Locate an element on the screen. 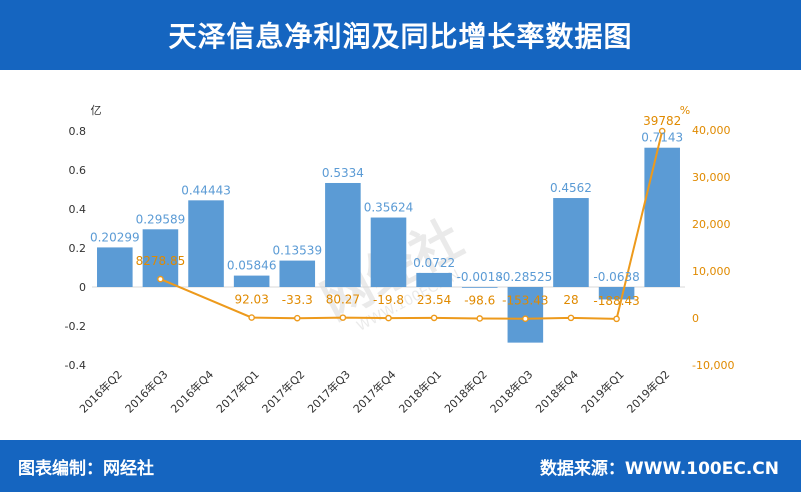 The height and width of the screenshot is (492, 801). growth-rate-label: 8278.85 is located at coordinates (161, 261).